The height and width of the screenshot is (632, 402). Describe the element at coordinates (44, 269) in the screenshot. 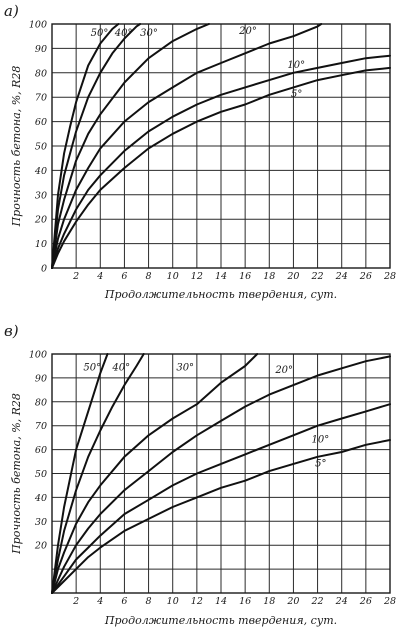

I see `y-tick-label: 0` at that location.